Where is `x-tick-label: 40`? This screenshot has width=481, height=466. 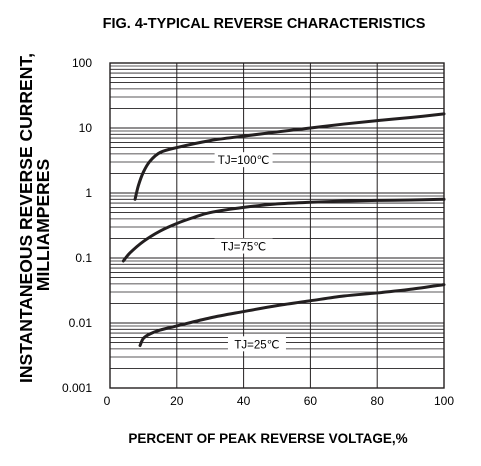 x-tick-label: 40 is located at coordinates (244, 401).